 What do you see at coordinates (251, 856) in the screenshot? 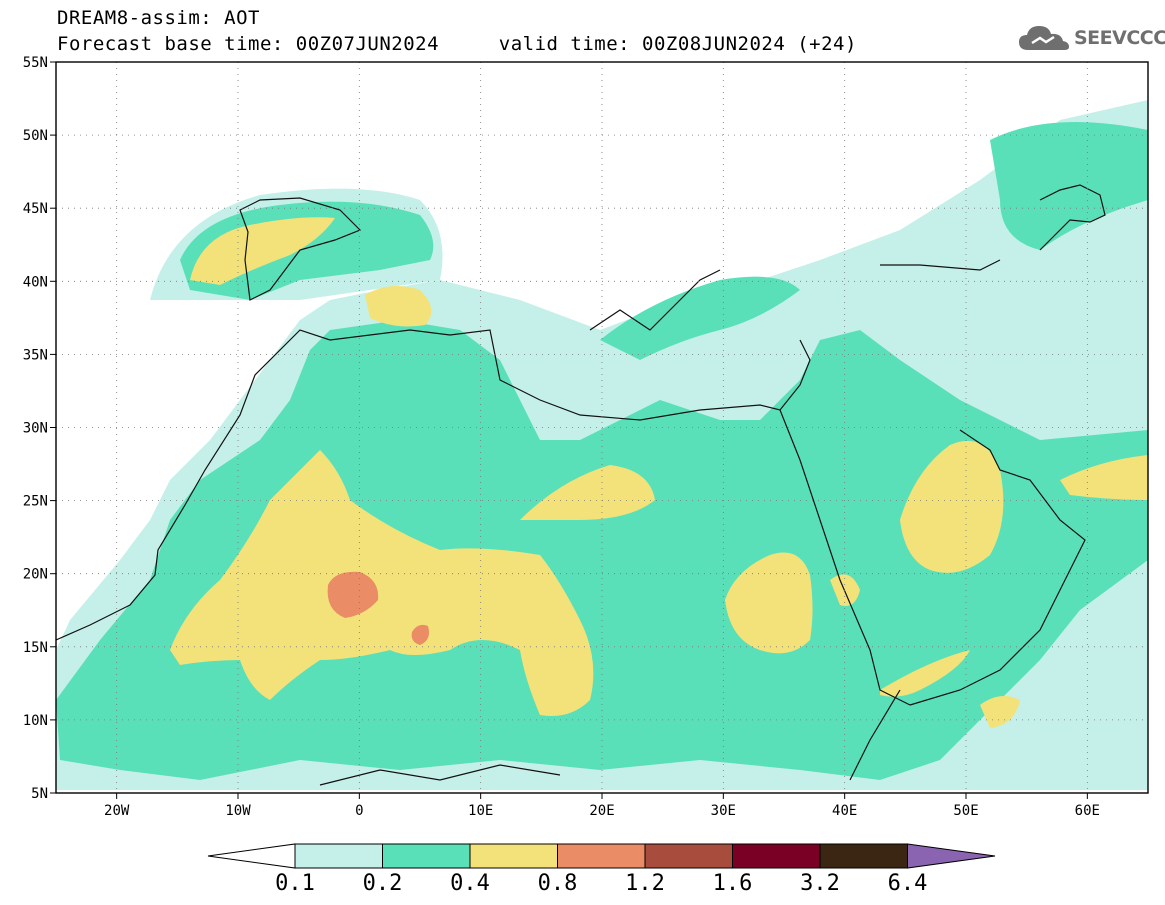
I see `colorbar-low-triangle` at bounding box center [251, 856].